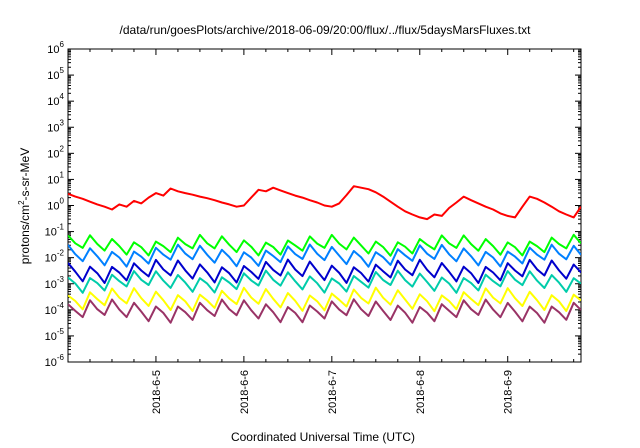 This screenshot has width=640, height=448. Describe the element at coordinates (333, 392) in the screenshot. I see `x-tick-label: 2018-6-7` at that location.